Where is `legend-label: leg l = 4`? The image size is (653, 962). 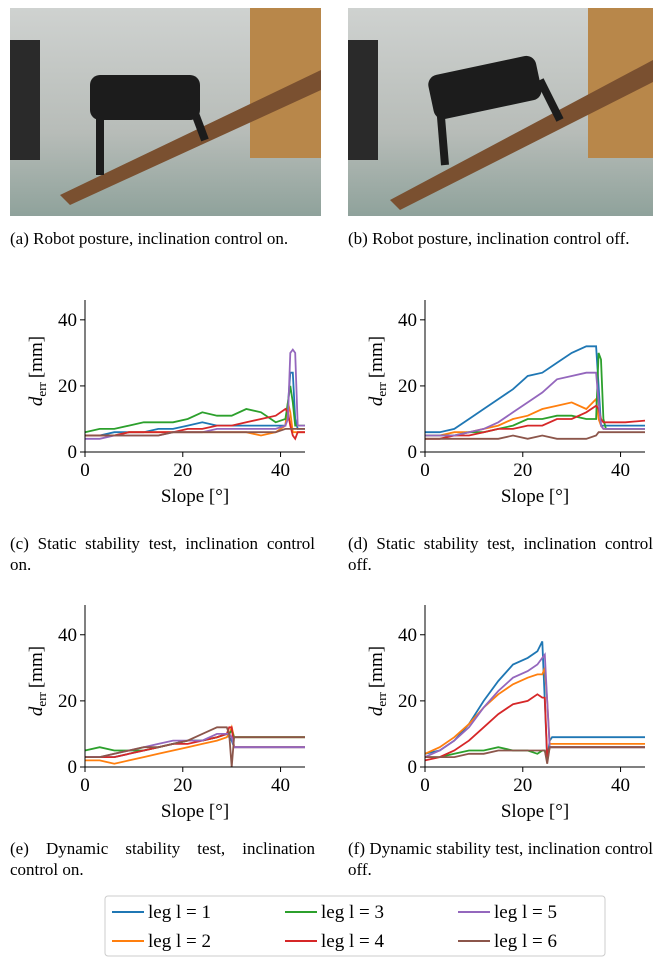 legend-label: leg l = 4 is located at coordinates (352, 941).